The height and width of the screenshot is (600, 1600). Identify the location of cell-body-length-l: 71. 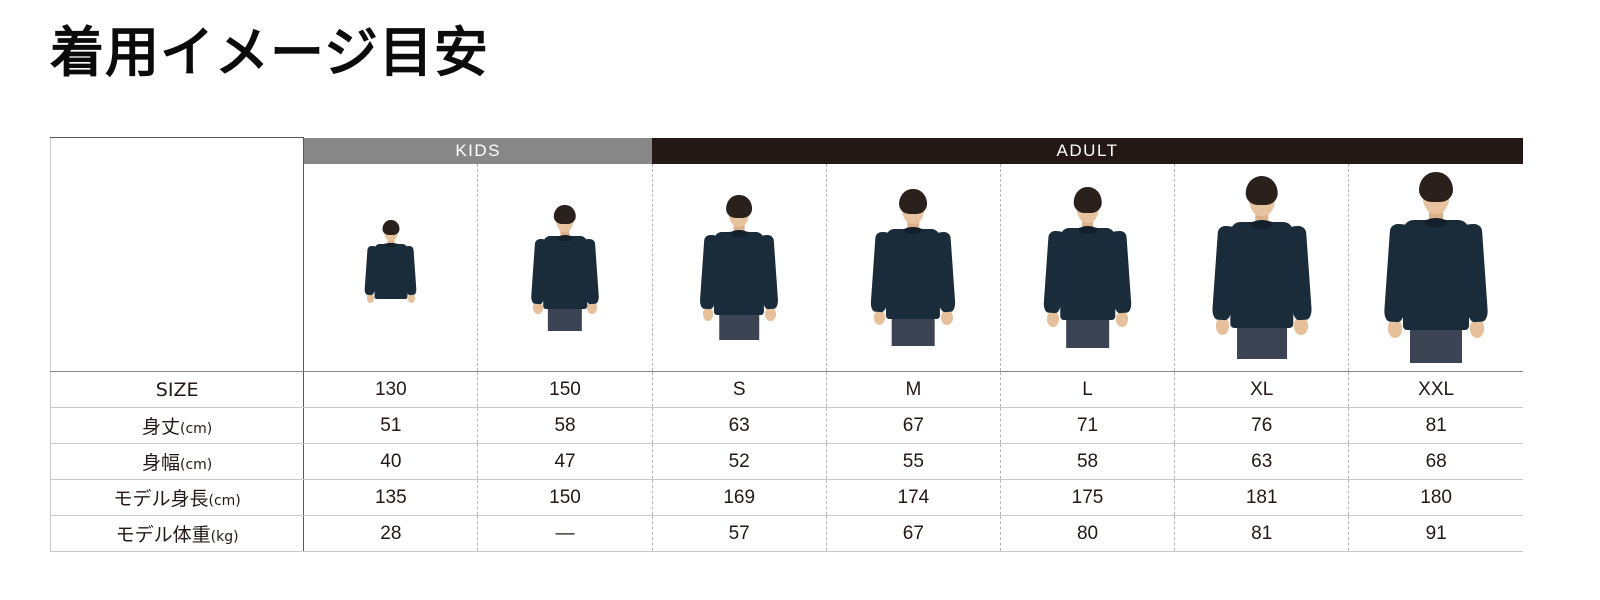
(1088, 425).